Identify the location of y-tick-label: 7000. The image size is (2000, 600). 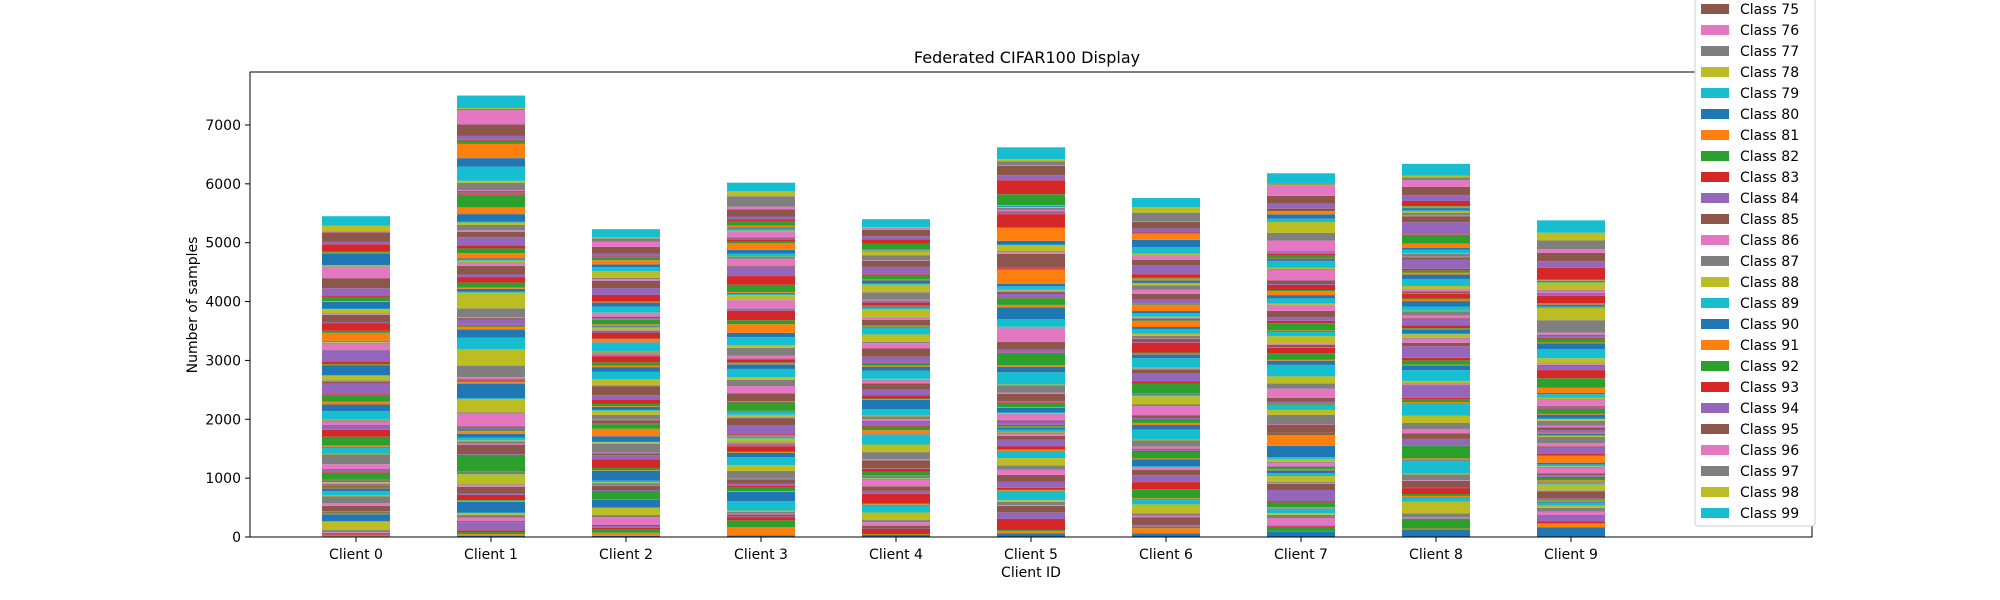
(223, 126).